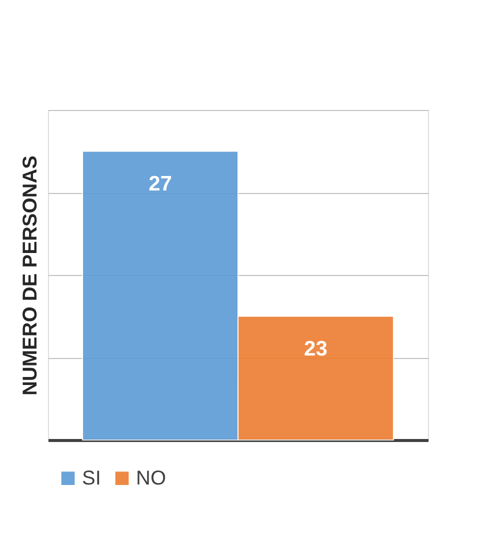  What do you see at coordinates (91, 478) in the screenshot?
I see `legend-label: SI` at bounding box center [91, 478].